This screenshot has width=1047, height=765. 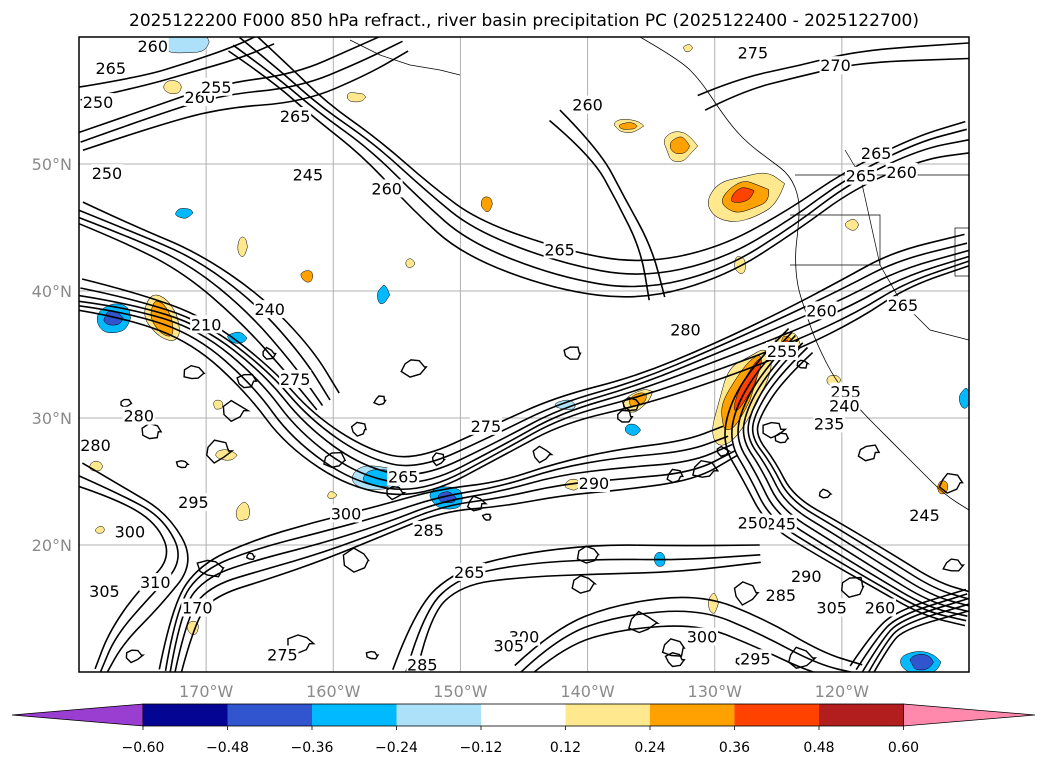 I want to click on contour-label: 275, so click(x=486, y=426).